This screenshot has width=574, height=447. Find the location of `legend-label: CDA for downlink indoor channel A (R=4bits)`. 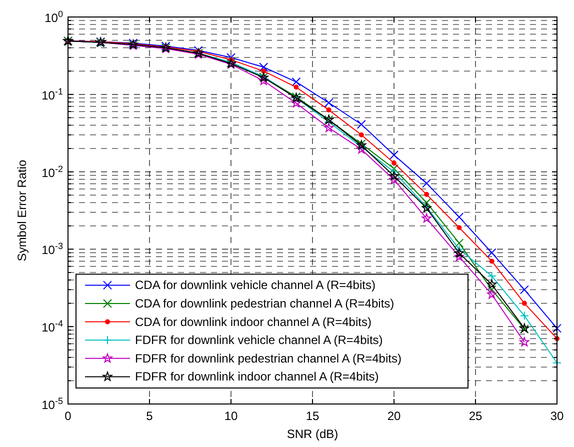

legend-label: CDA for downlink indoor channel A (R=4bits) is located at coordinates (253, 321).